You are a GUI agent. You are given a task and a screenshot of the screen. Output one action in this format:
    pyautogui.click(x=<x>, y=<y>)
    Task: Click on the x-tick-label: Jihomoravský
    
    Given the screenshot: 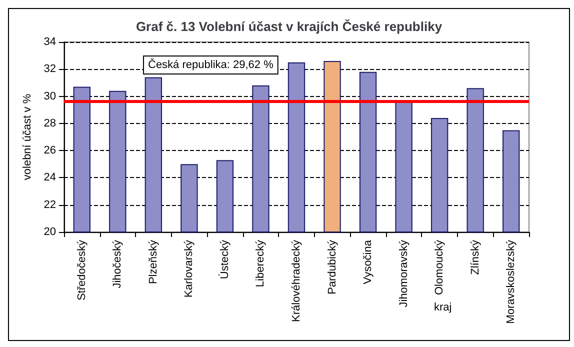 What is the action you would take?
    pyautogui.click(x=404, y=274)
    